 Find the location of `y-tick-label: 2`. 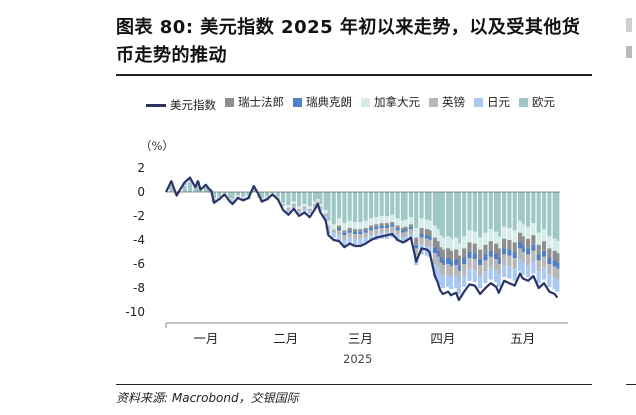

y-tick-label: 2 is located at coordinates (141, 168).